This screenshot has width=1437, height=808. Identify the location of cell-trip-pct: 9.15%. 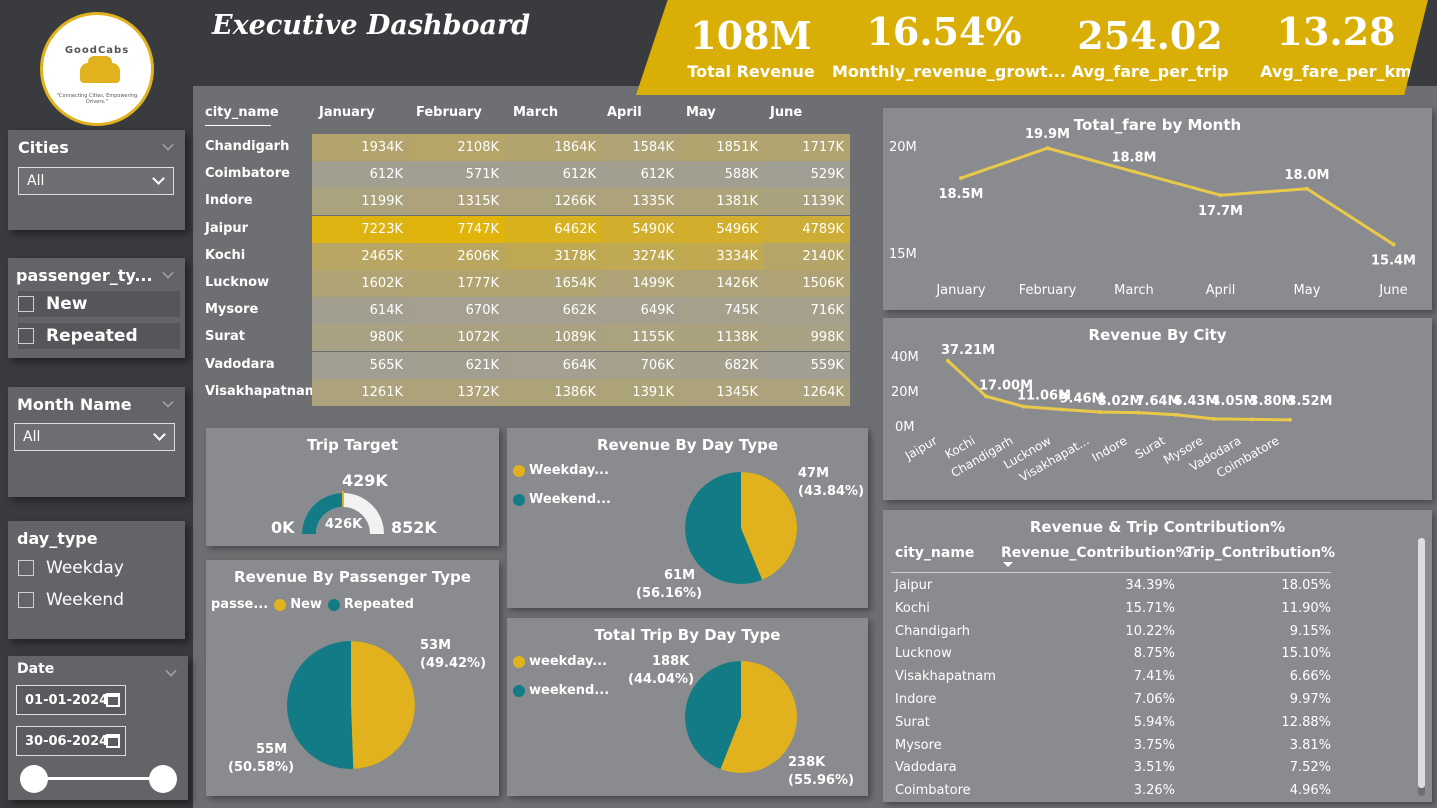
(1310, 631).